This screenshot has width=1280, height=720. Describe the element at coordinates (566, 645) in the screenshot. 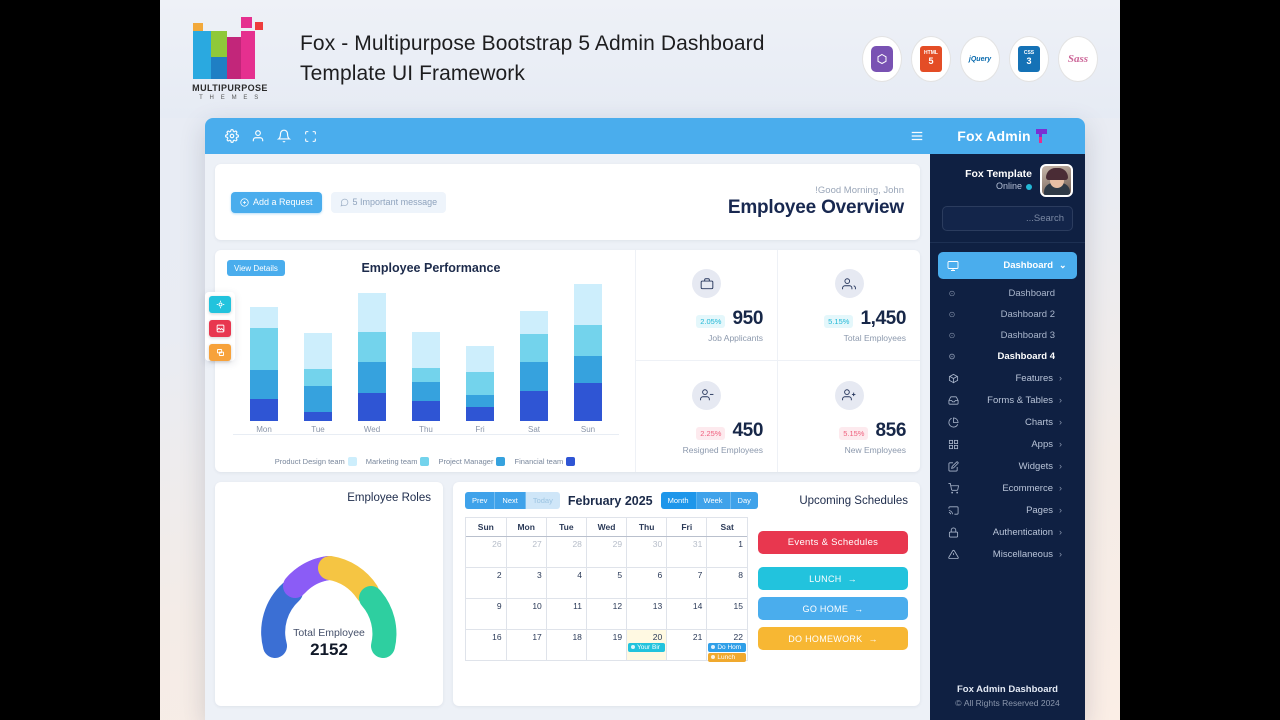

I see `calendar-day-cell: 18` at that location.